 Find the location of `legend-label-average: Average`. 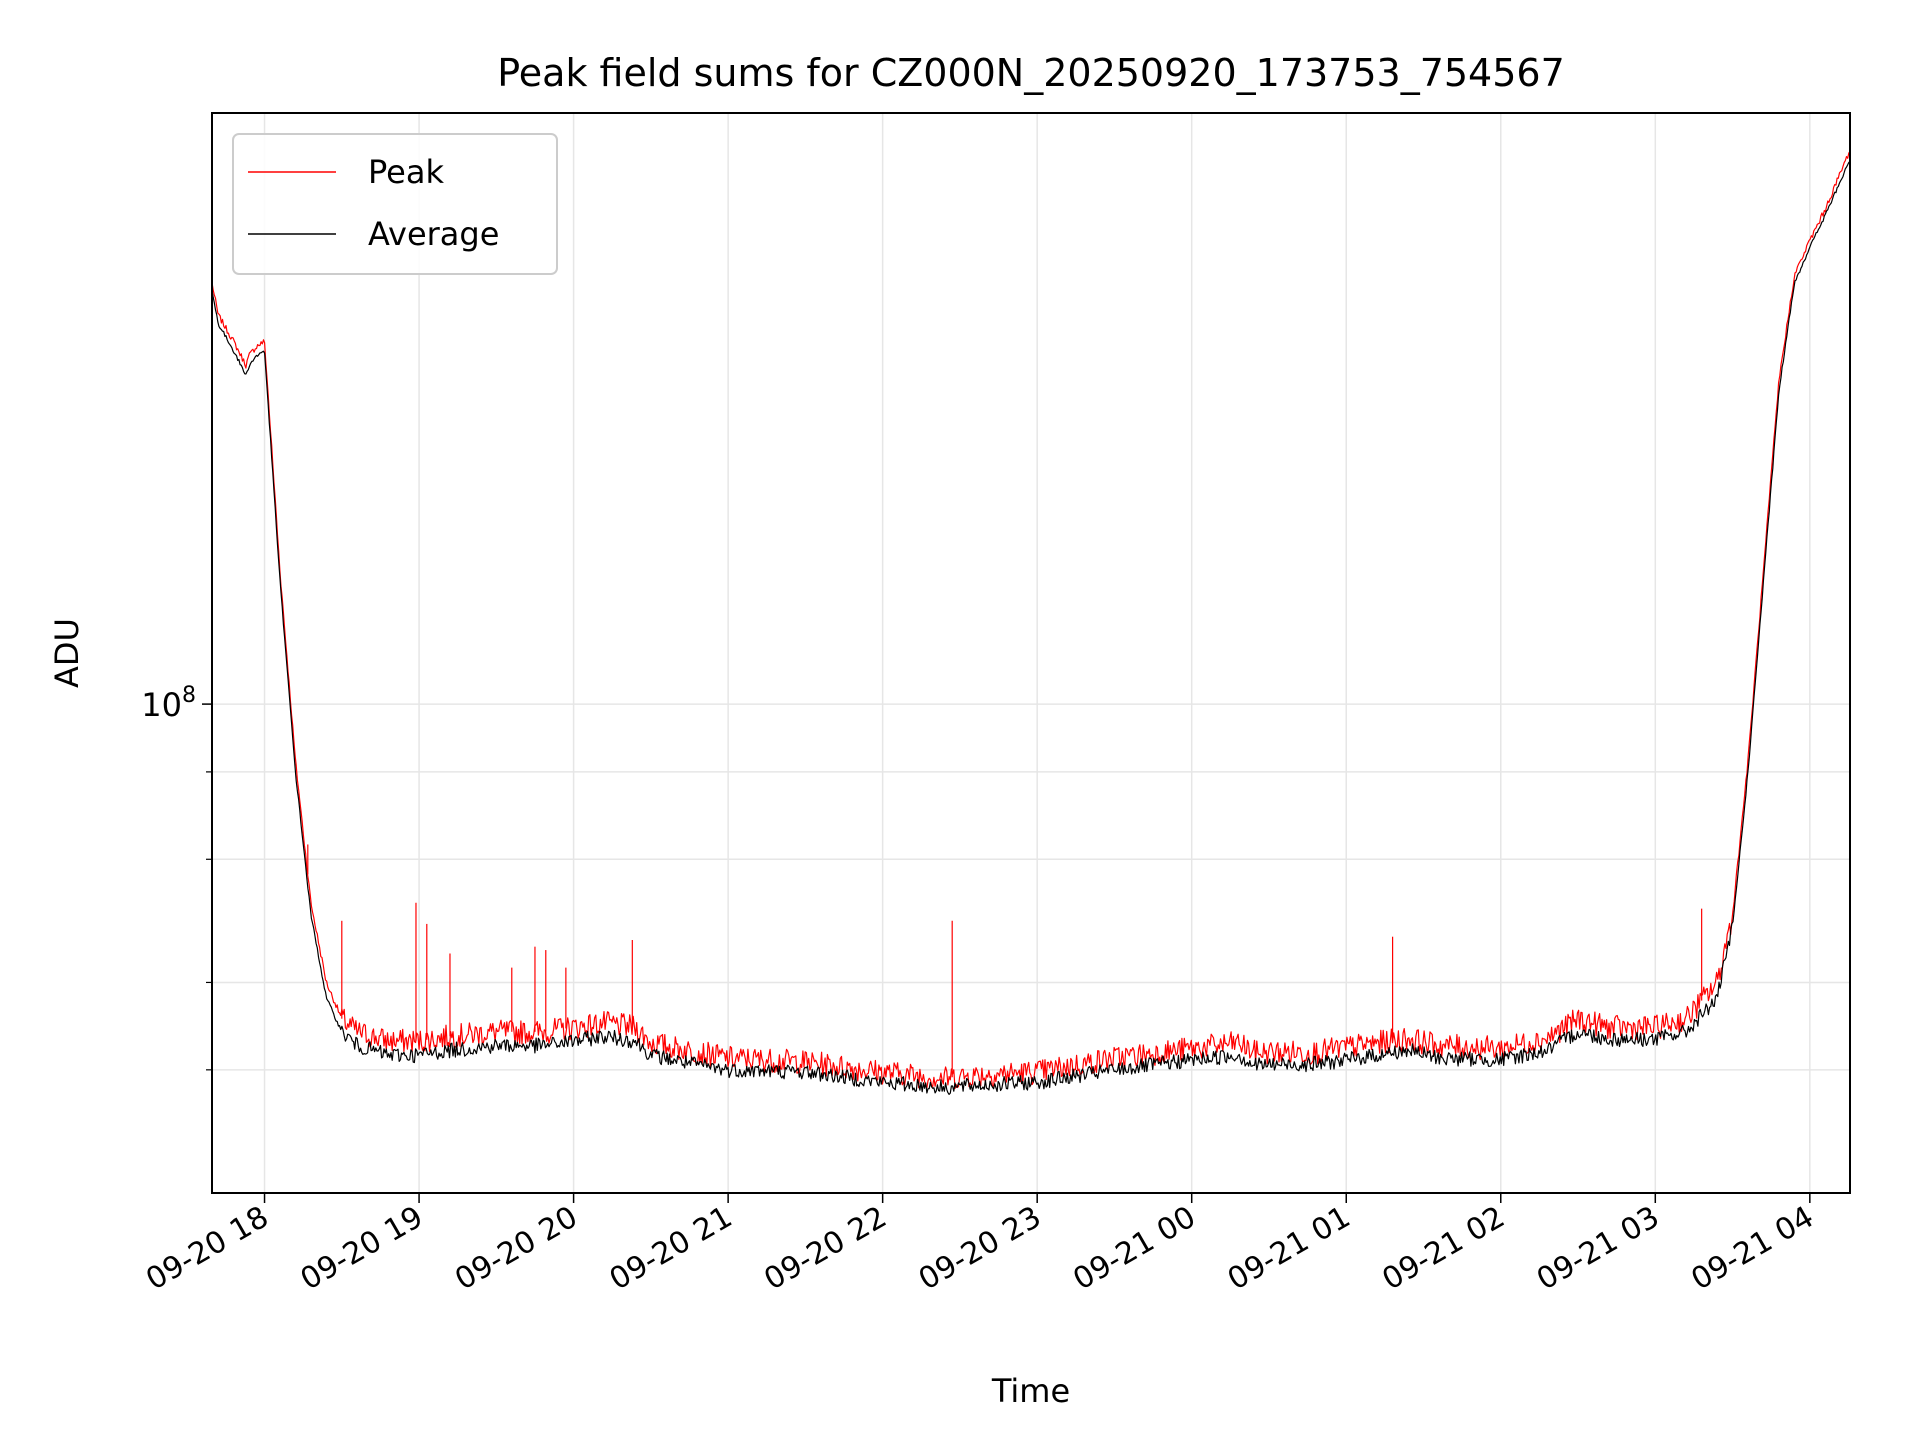

legend-label-average: Average is located at coordinates (433, 234).